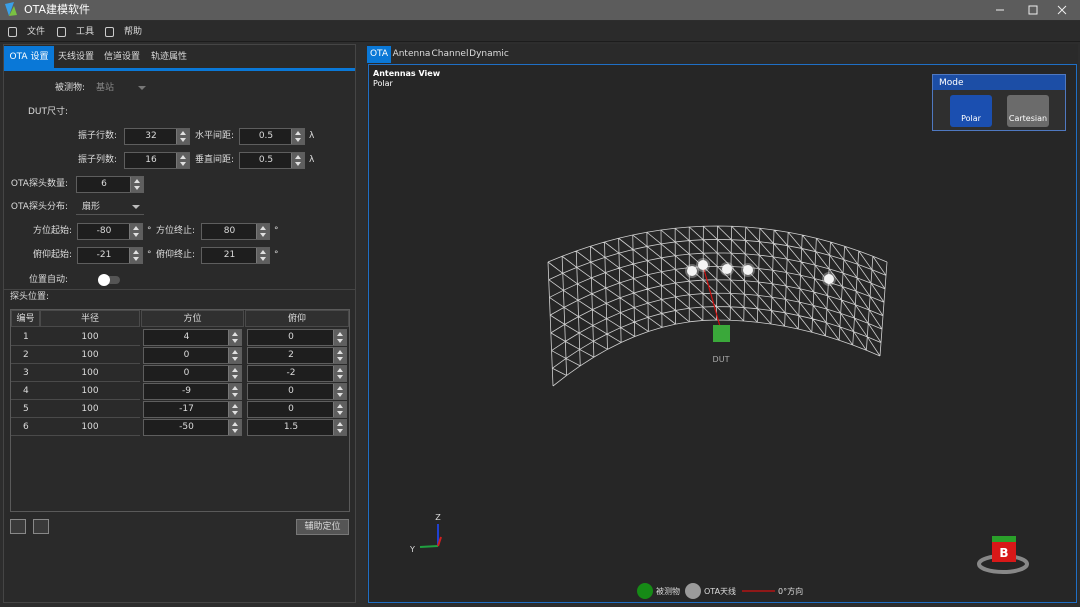 The width and height of the screenshot is (1080, 607). Describe the element at coordinates (439, 541) in the screenshot. I see `axis-x` at that location.